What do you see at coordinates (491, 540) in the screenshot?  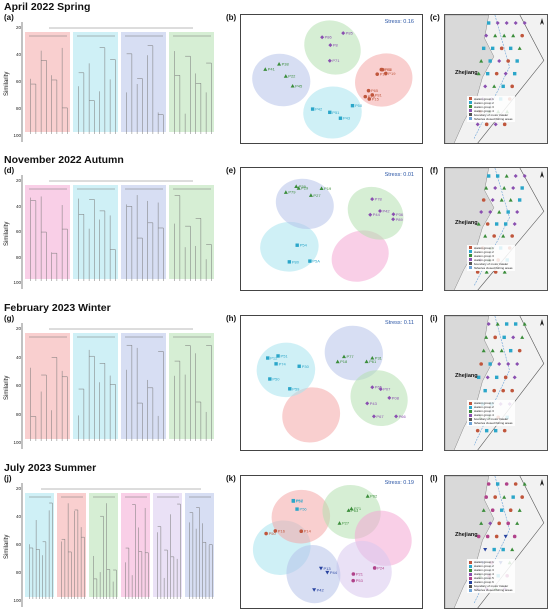 I see `closed-fishing-area-line` at bounding box center [491, 540].